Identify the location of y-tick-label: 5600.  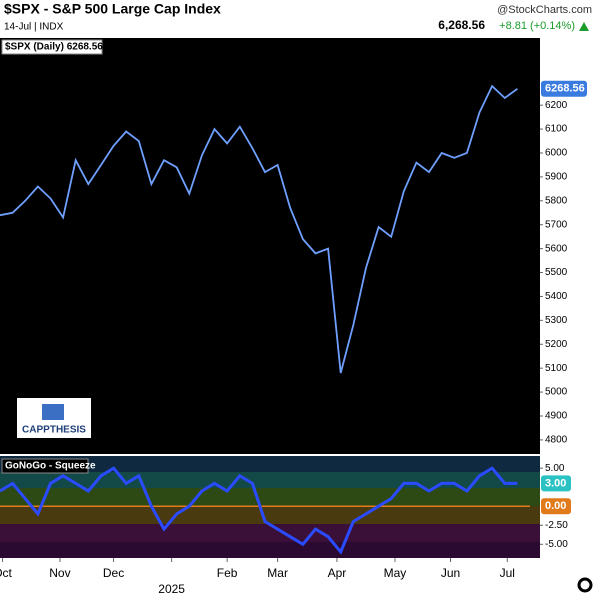
(556, 248).